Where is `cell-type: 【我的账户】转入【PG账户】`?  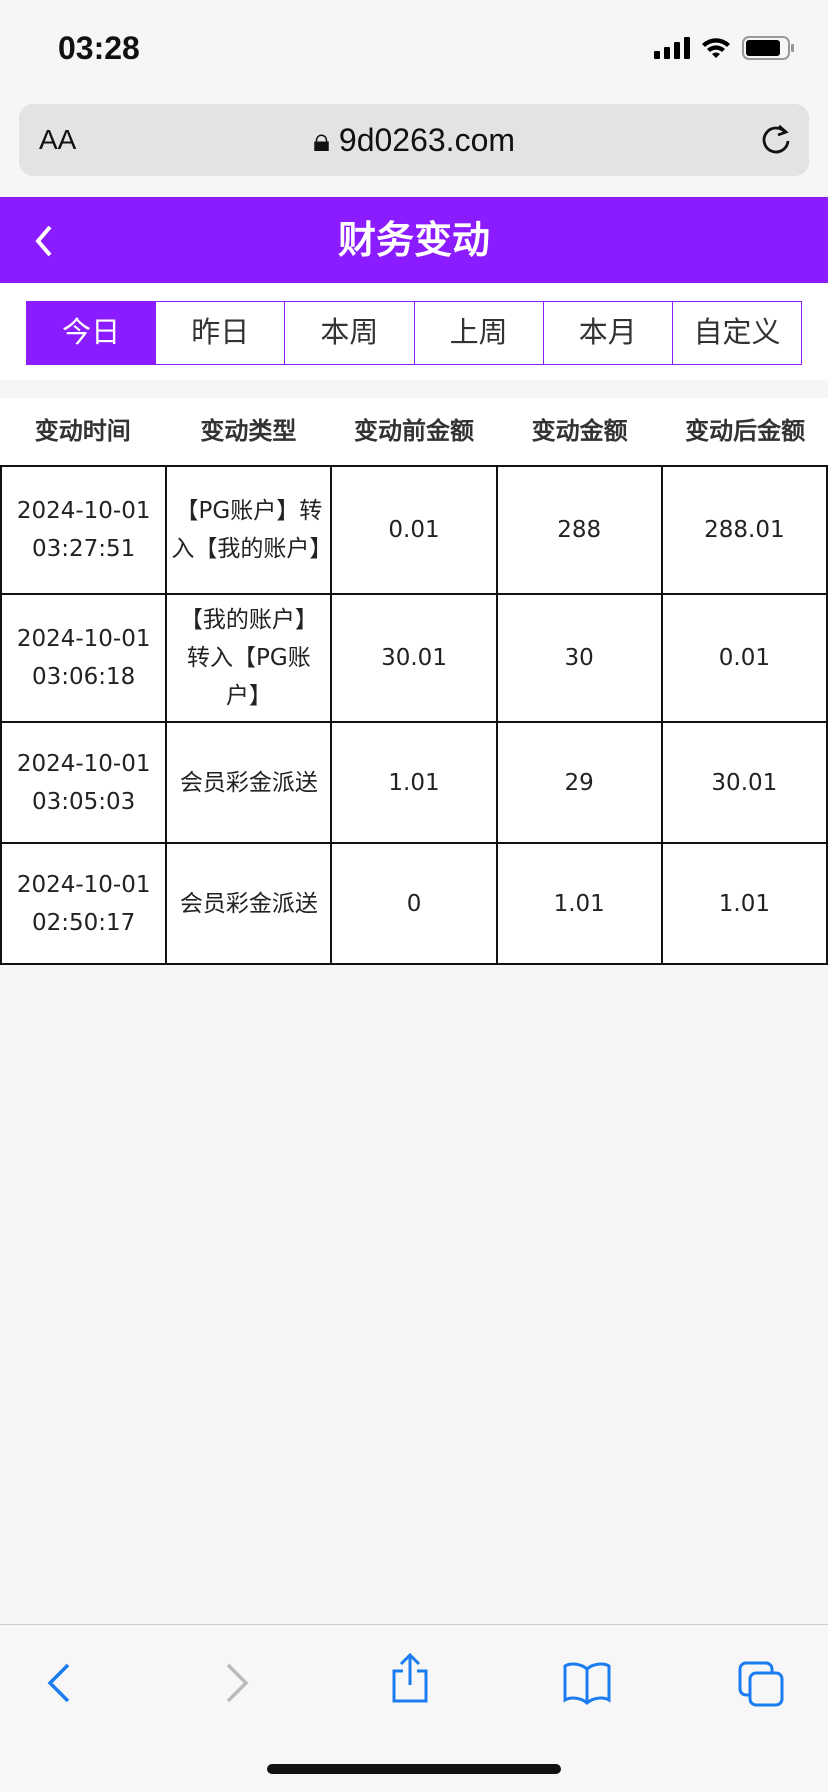 cell-type: 【我的账户】转入【PG账户】 is located at coordinates (249, 658).